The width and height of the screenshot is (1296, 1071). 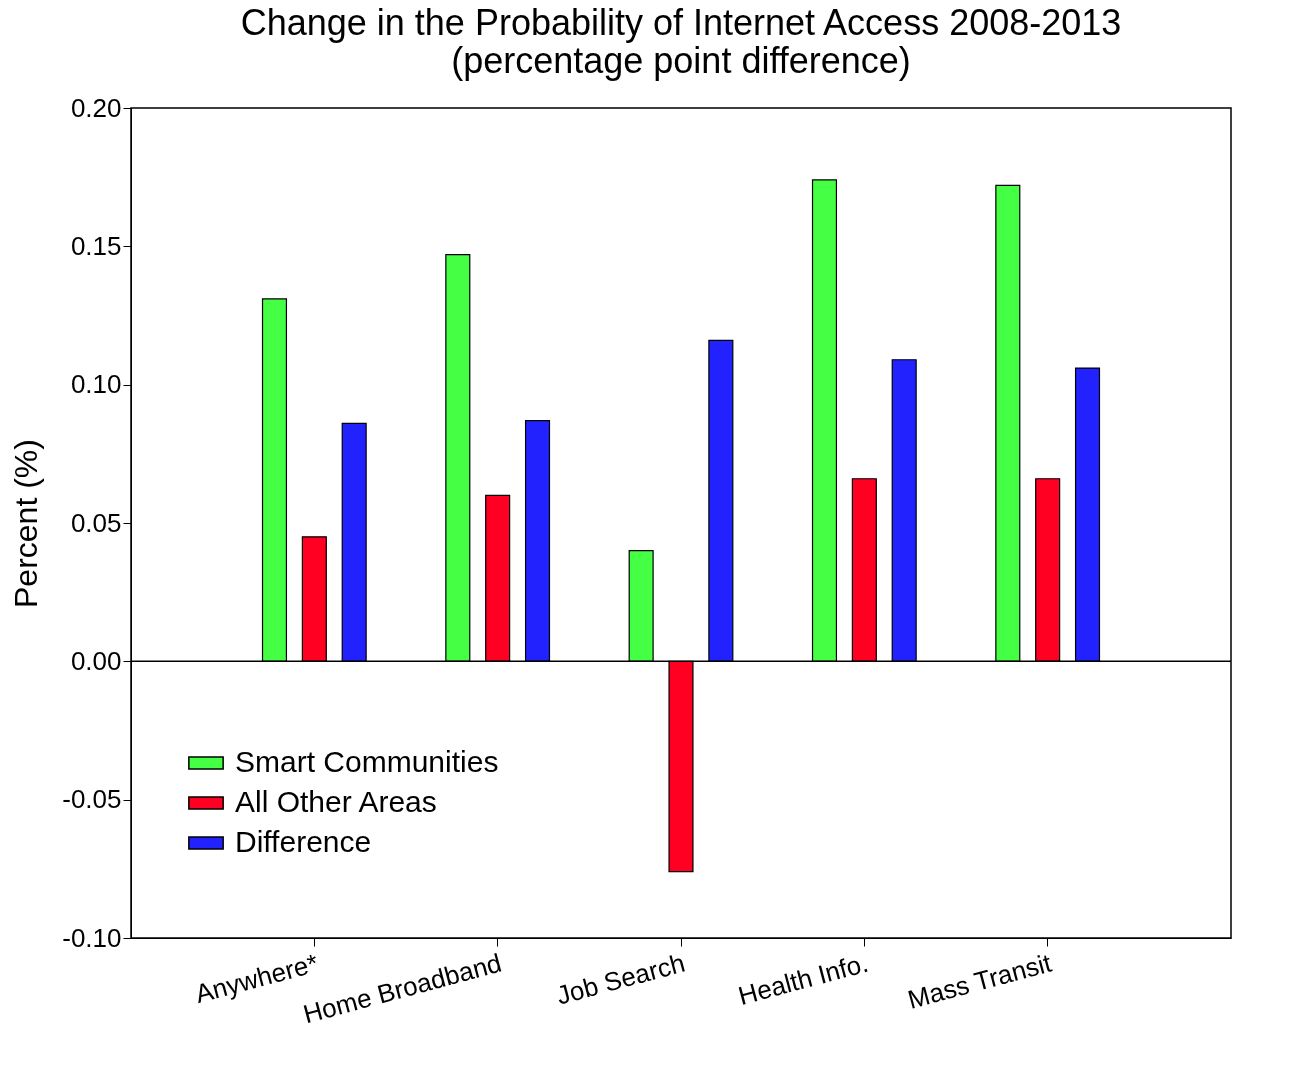 What do you see at coordinates (336, 801) in the screenshot?
I see `legend-label: All Other Areas` at bounding box center [336, 801].